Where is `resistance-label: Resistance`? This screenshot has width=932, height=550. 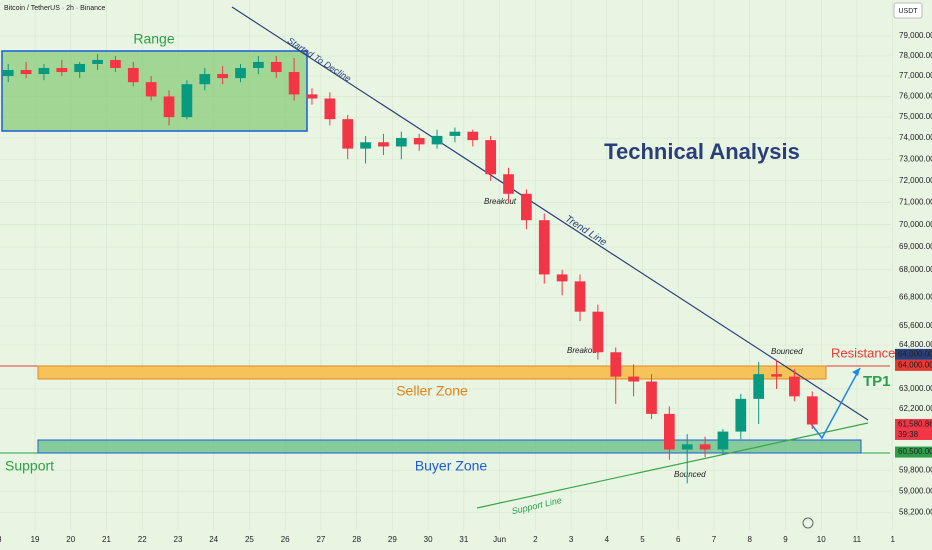
resistance-label: Resistance is located at coordinates (863, 352).